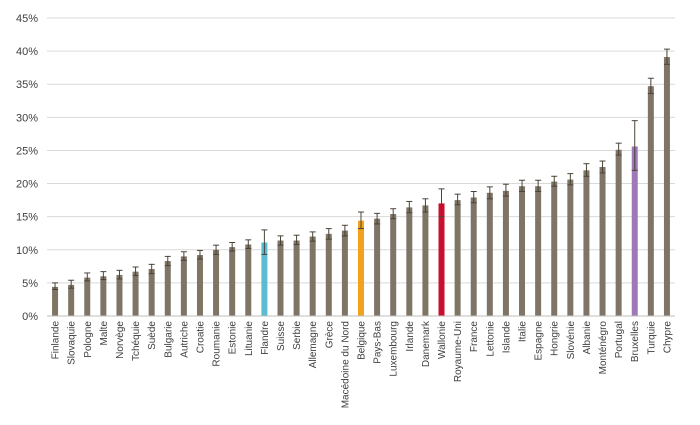  Describe the element at coordinates (313, 345) in the screenshot. I see `x-tick-label: Allemagne` at that location.